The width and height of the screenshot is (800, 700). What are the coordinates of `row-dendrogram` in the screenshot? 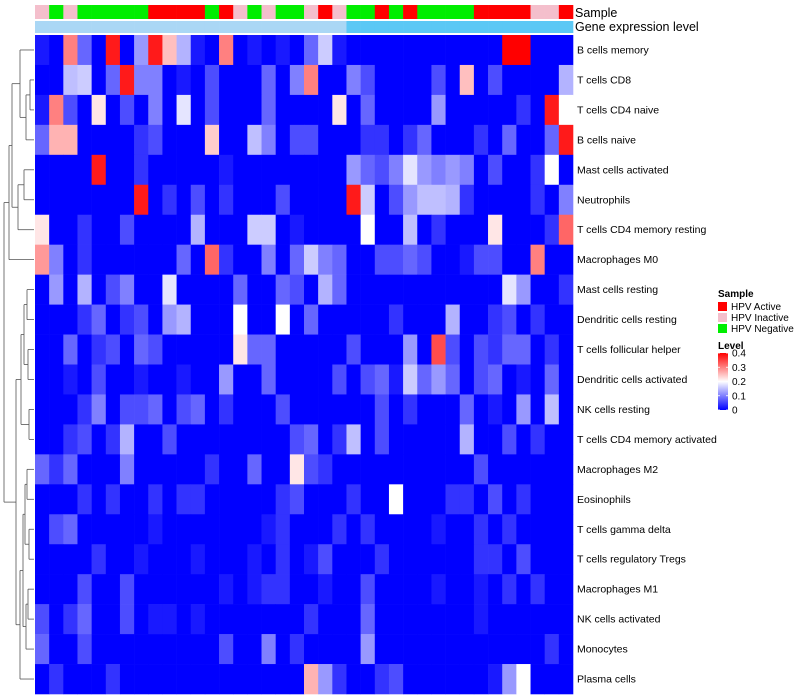 It's located at (18, 364).